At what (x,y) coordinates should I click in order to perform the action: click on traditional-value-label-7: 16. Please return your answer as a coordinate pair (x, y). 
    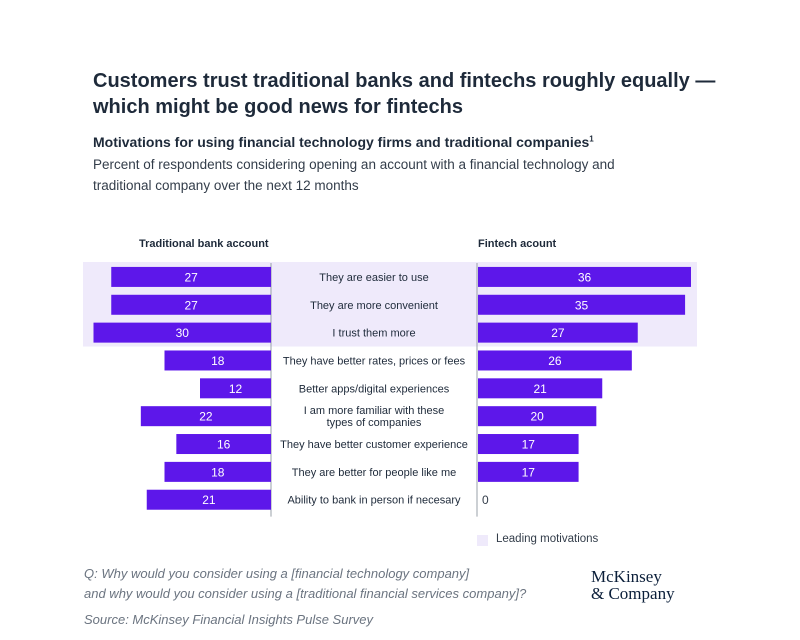
    Looking at the image, I should click on (224, 445).